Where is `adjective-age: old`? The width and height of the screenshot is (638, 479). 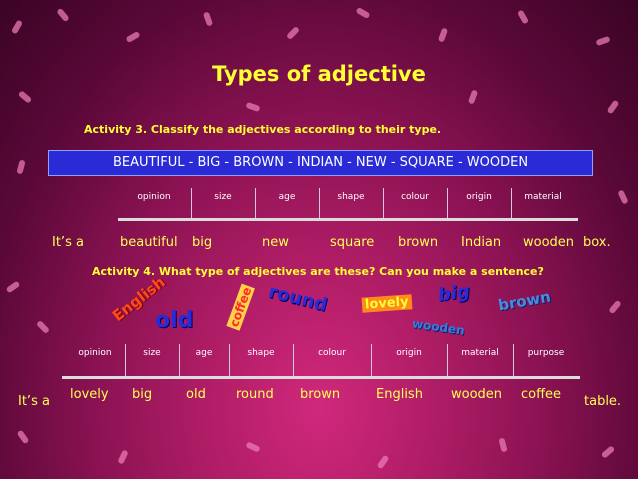
adjective-age: old is located at coordinates (196, 394).